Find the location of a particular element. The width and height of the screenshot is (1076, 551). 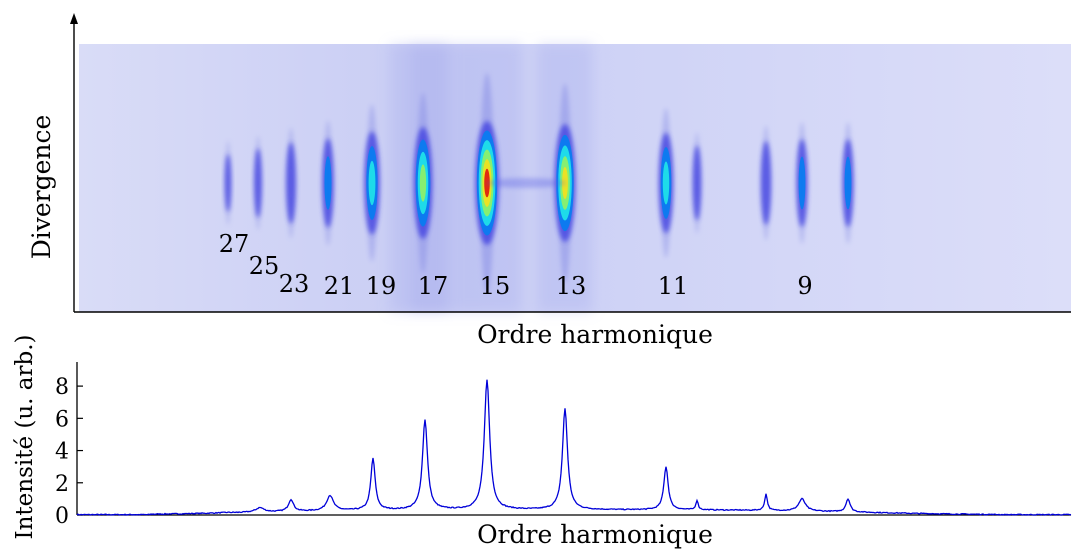

divergence-axis-arrow is located at coordinates (74, 18).